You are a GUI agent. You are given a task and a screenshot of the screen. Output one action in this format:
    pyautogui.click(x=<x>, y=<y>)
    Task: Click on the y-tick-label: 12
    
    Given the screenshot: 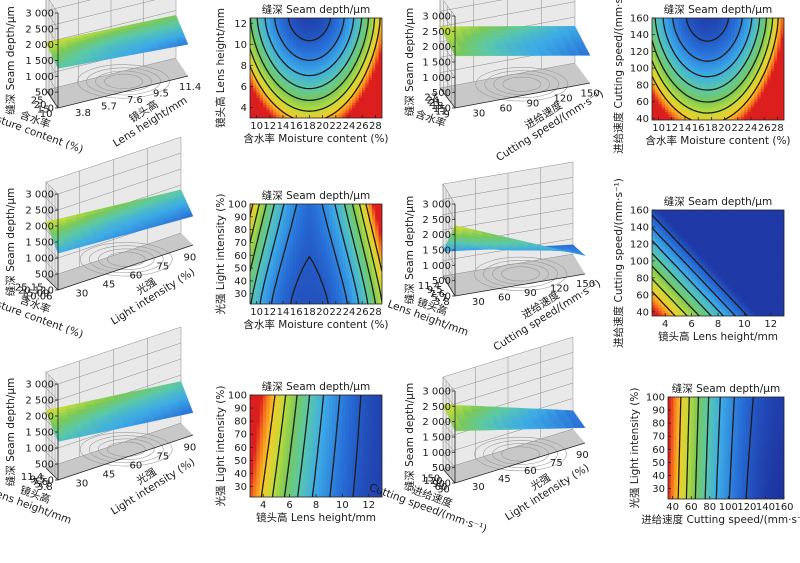 What is the action you would take?
    pyautogui.click(x=240, y=24)
    